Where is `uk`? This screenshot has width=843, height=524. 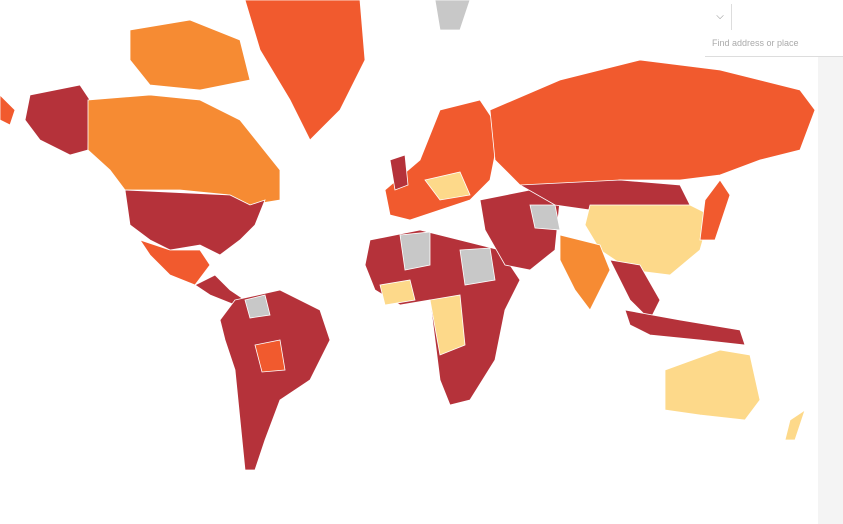 uk is located at coordinates (399, 172).